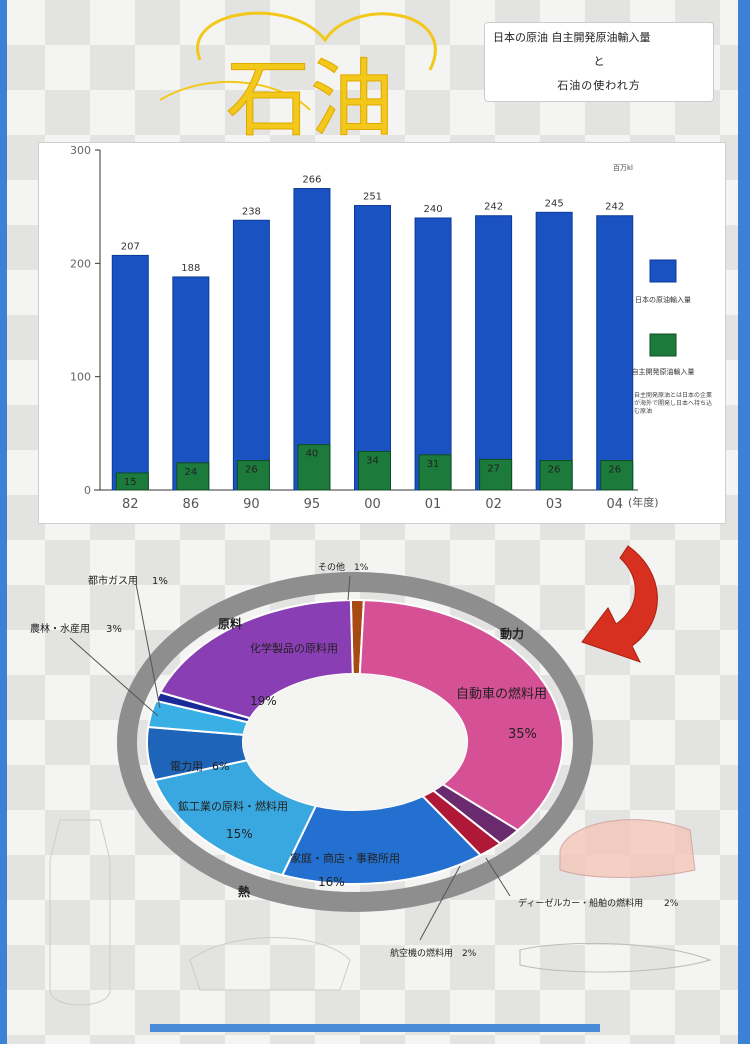 Image resolution: width=750 pixels, height=1044 pixels. I want to click on ring-label-material: 原料, so click(230, 623).